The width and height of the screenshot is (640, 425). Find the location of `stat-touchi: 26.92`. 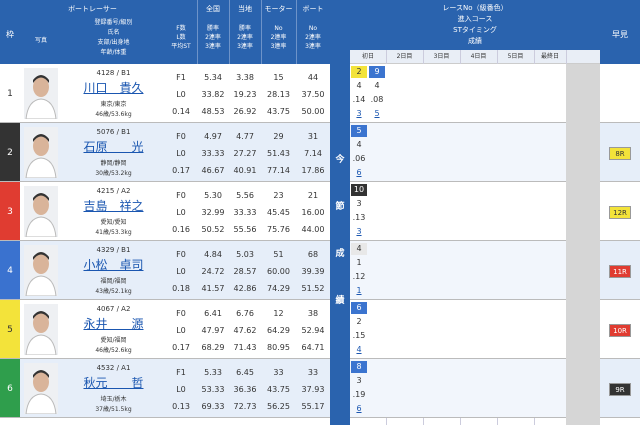

stat-touchi: 26.92 is located at coordinates (245, 111).